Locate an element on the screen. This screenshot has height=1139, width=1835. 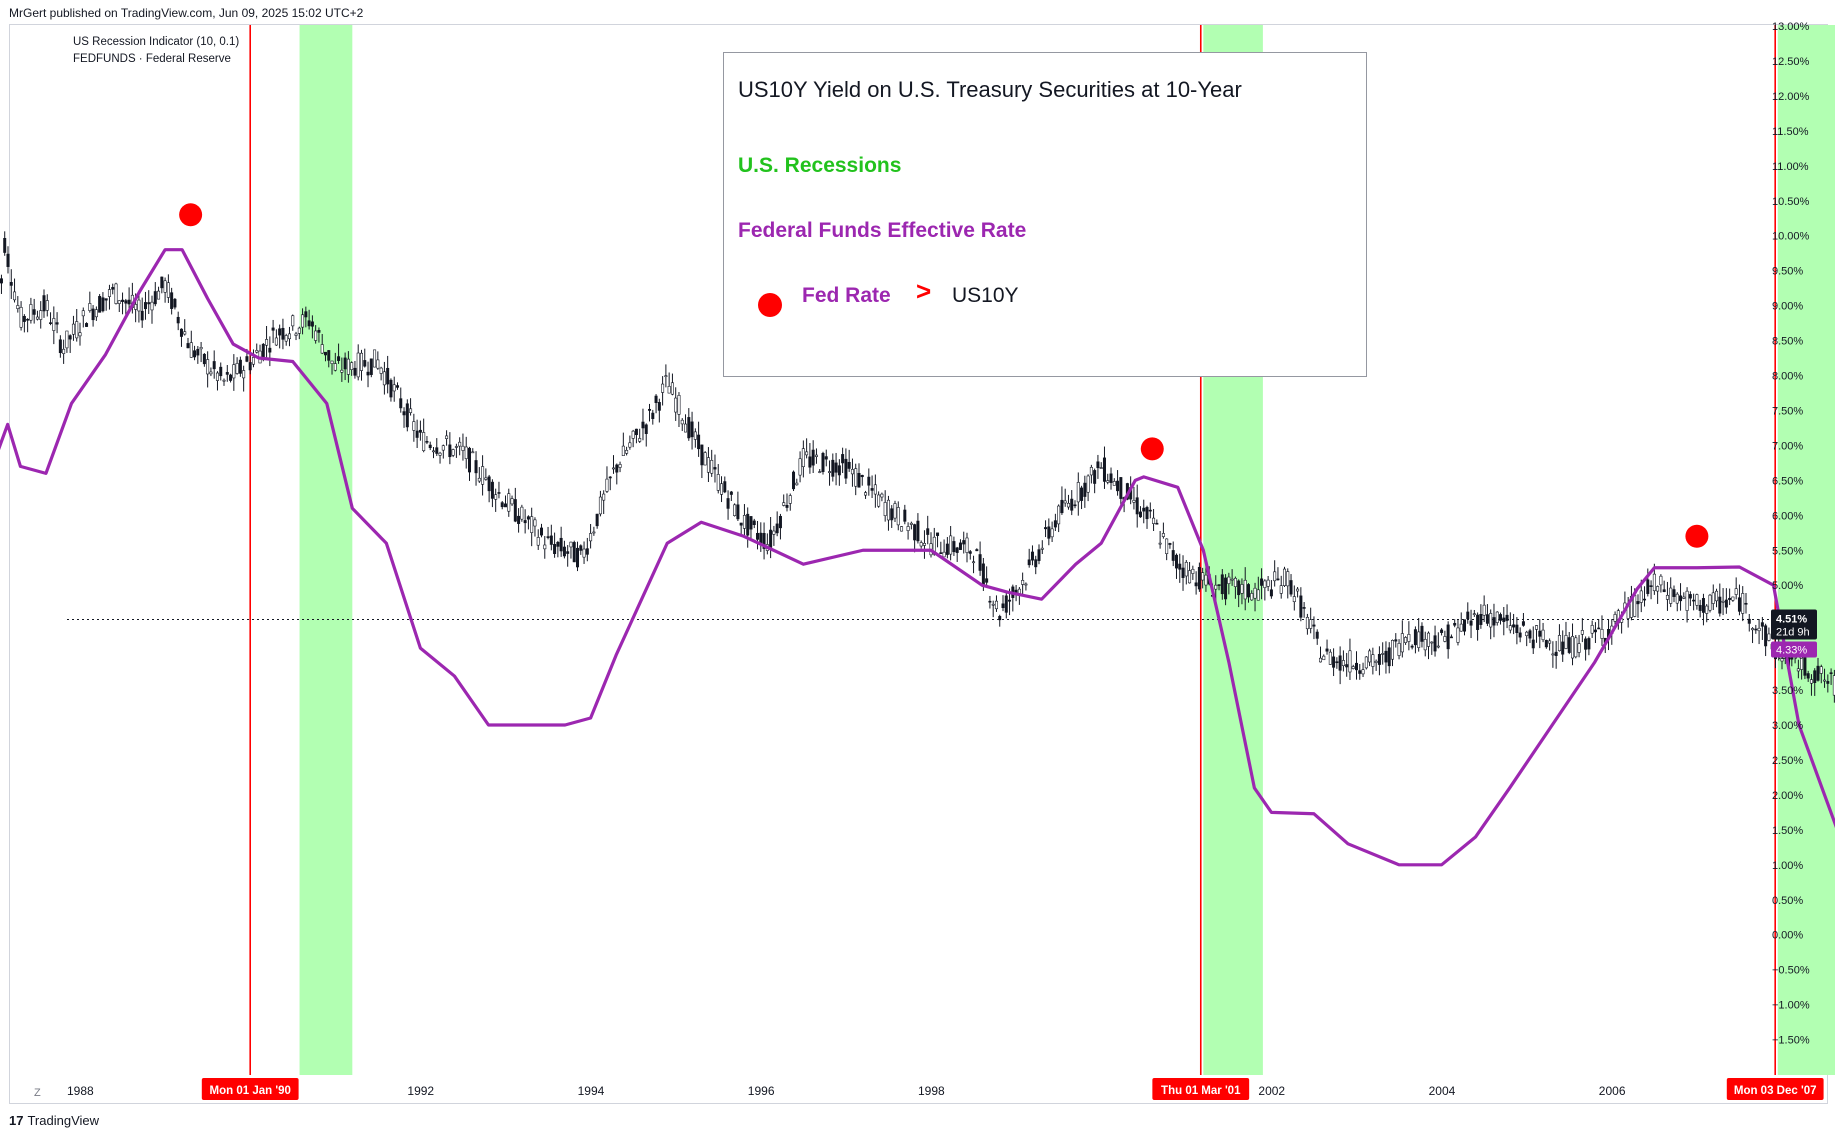
recession-band is located at coordinates (1806, 550).